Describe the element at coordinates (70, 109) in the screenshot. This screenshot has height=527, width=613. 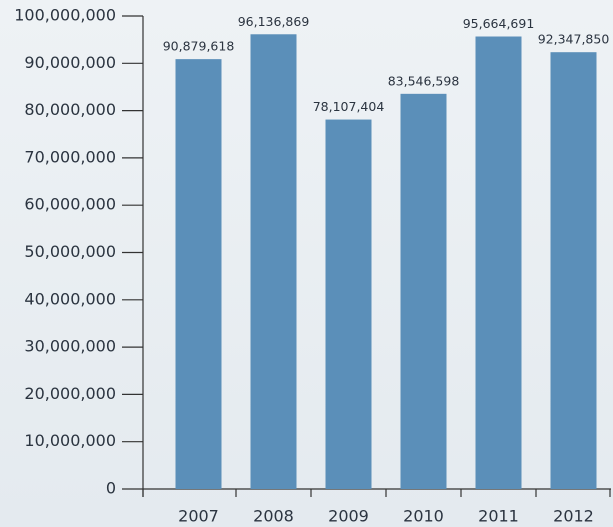
I see `y-tick-label: 80,000,000` at that location.